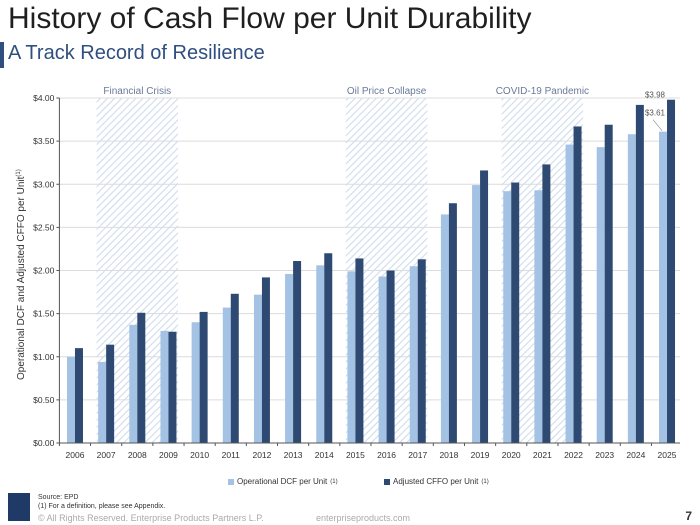 The image size is (700, 525). Describe the element at coordinates (511, 455) in the screenshot. I see `x-tick-label: 2020` at that location.